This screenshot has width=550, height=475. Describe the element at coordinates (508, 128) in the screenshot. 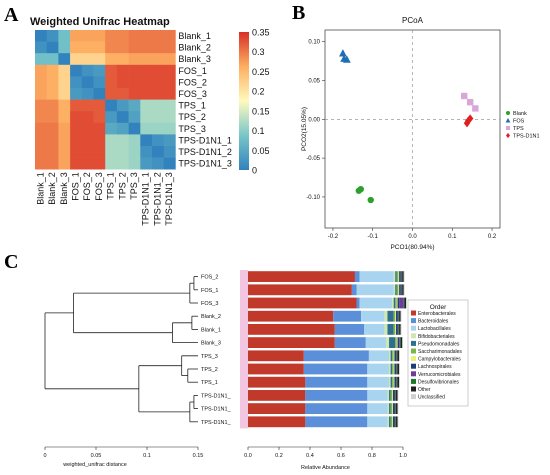

I see `pcoa-legend-marker` at that location.